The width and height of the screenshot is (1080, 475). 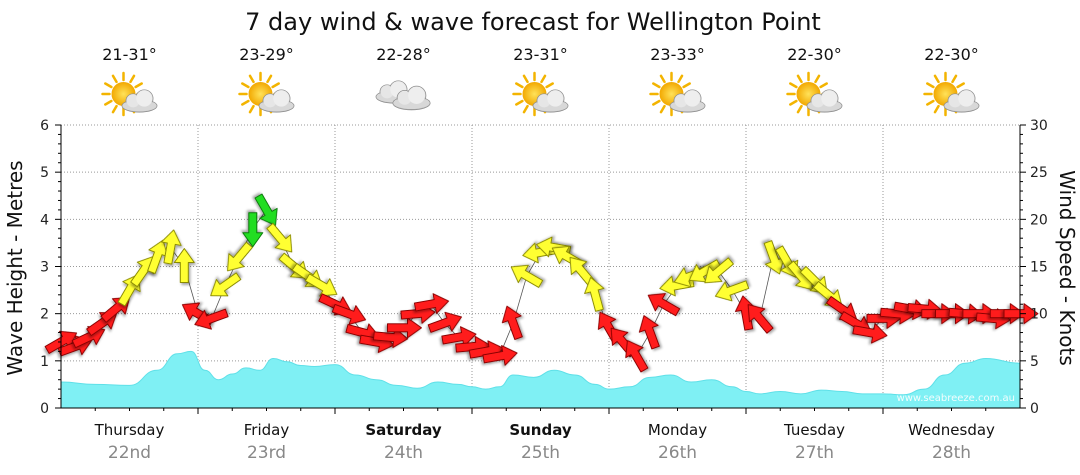 I want to click on day-label: Sunday, so click(x=540, y=430).